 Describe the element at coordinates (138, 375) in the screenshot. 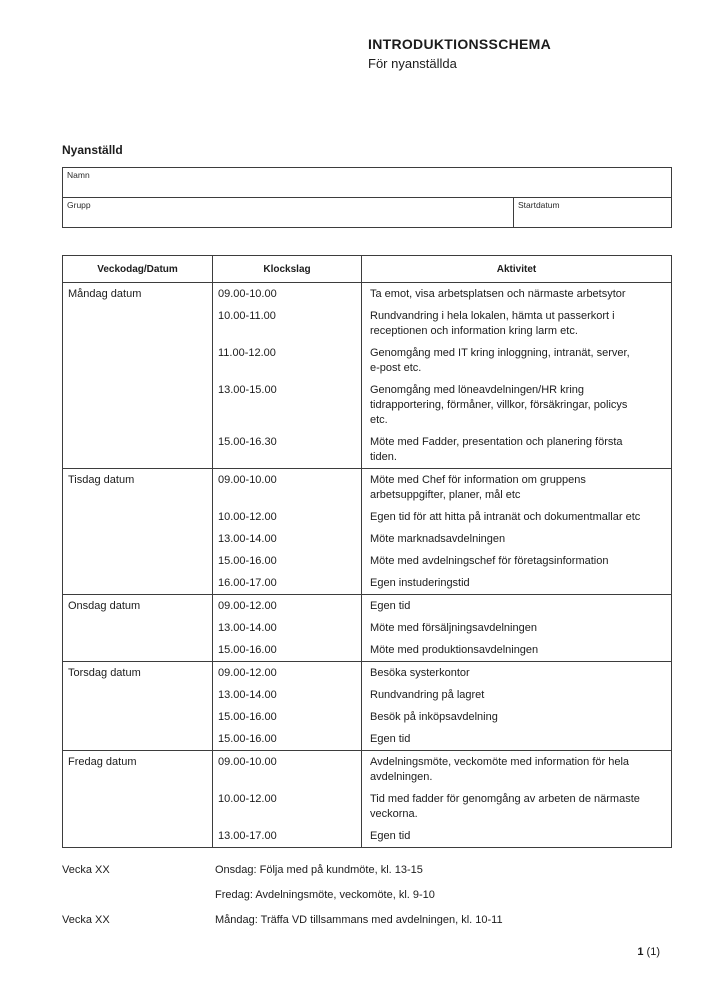

I see `day-label: Måndag datum` at that location.